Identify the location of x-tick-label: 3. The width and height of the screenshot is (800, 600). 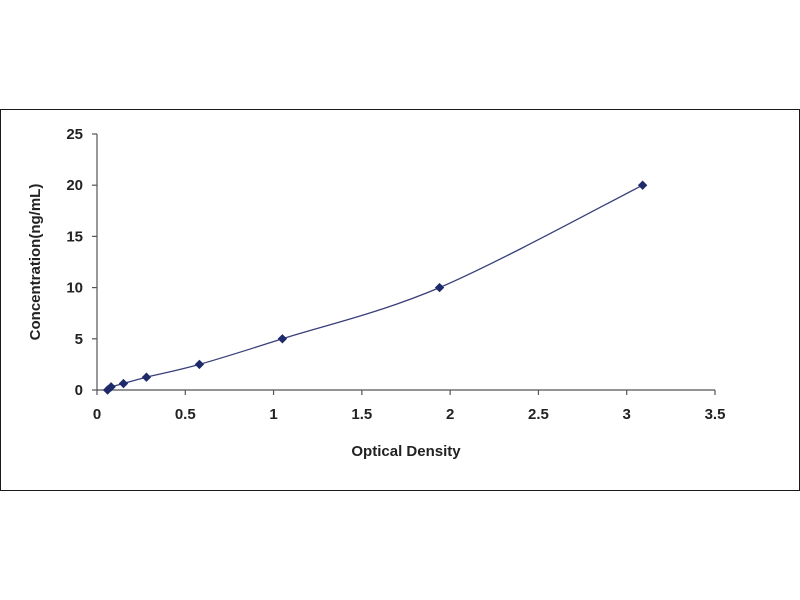
(627, 414).